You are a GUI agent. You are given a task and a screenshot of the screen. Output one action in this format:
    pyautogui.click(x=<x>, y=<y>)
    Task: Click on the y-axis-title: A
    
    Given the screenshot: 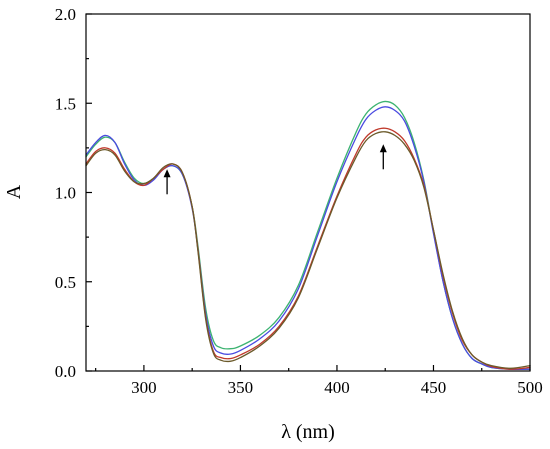 What is the action you would take?
    pyautogui.click(x=14, y=191)
    